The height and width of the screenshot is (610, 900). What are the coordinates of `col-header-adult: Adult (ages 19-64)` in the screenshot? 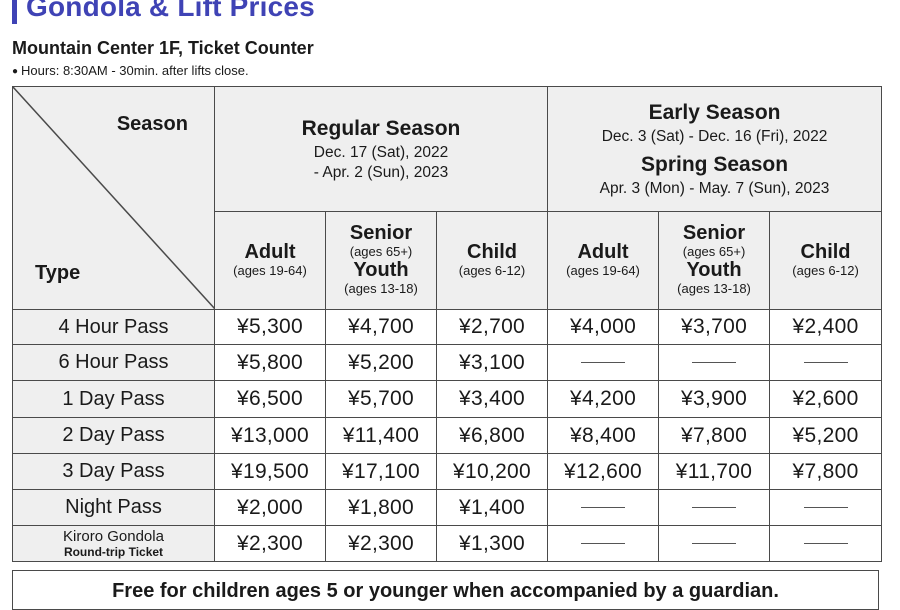 It's located at (270, 260).